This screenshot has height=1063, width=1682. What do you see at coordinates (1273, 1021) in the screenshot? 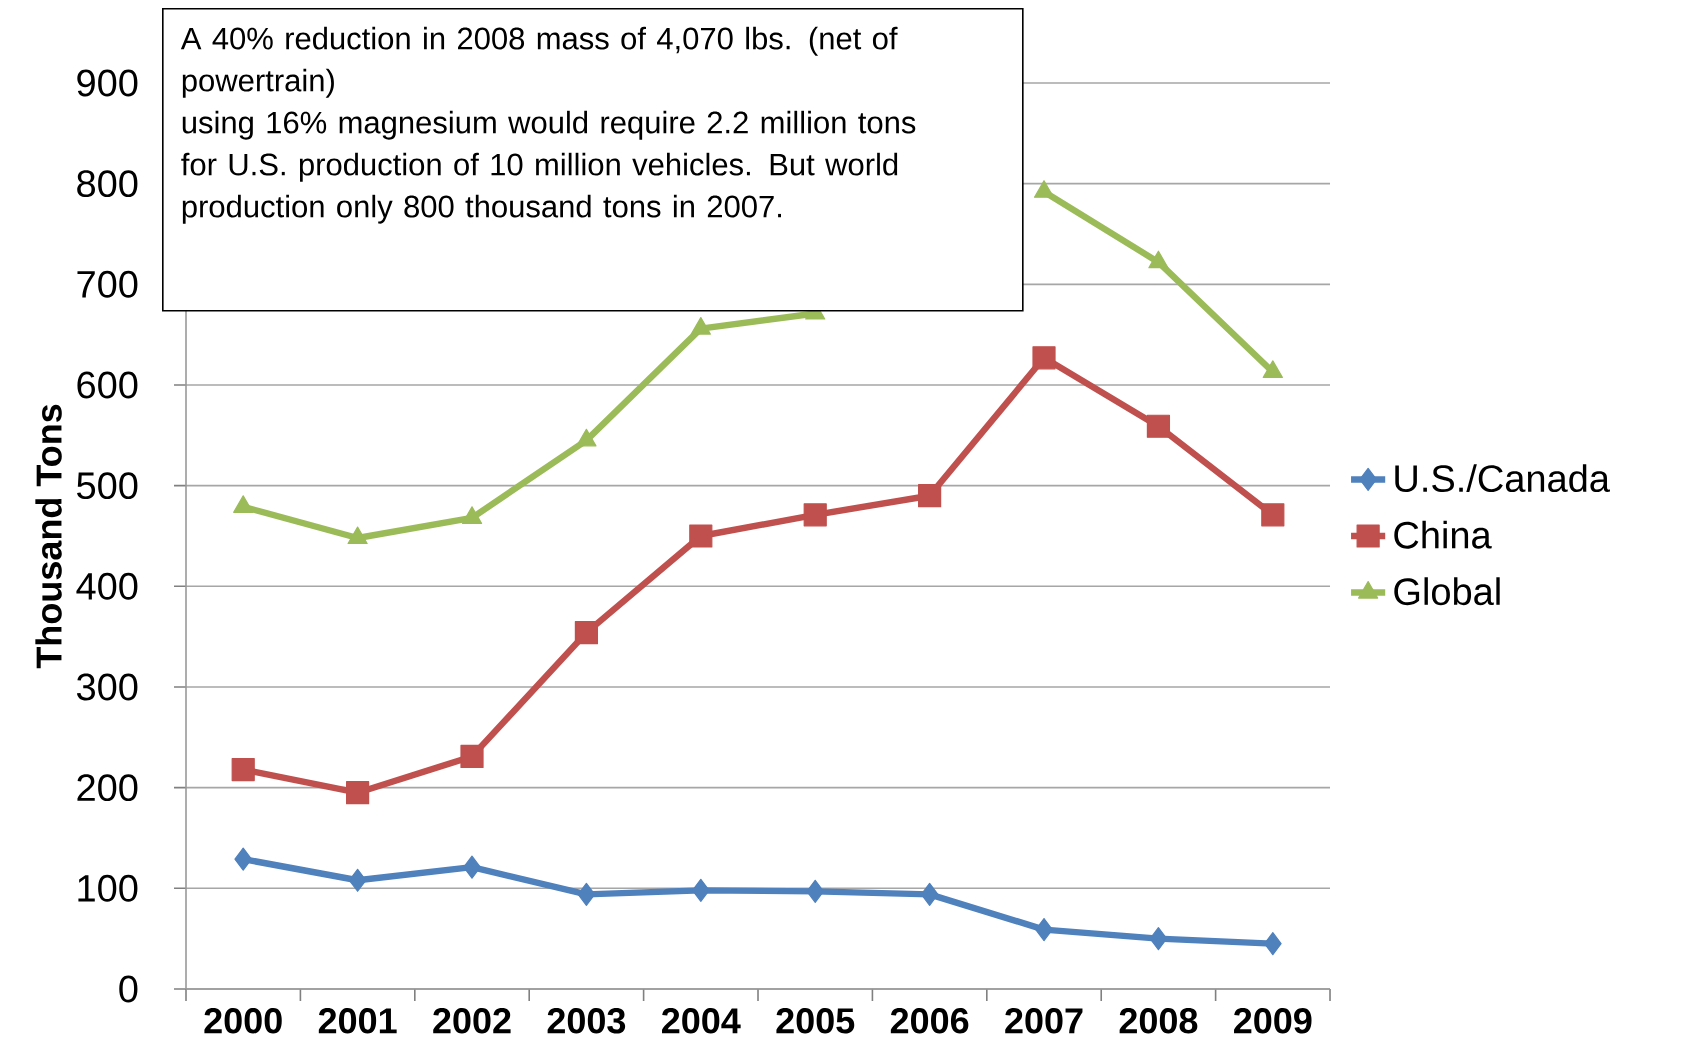
I see `x-tick-label: 2009` at bounding box center [1273, 1021].